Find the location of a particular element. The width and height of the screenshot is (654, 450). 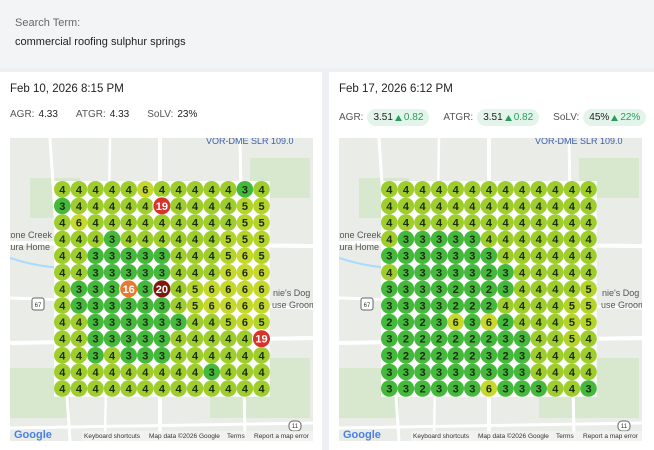

metric-change: 0.82 is located at coordinates (413, 117).